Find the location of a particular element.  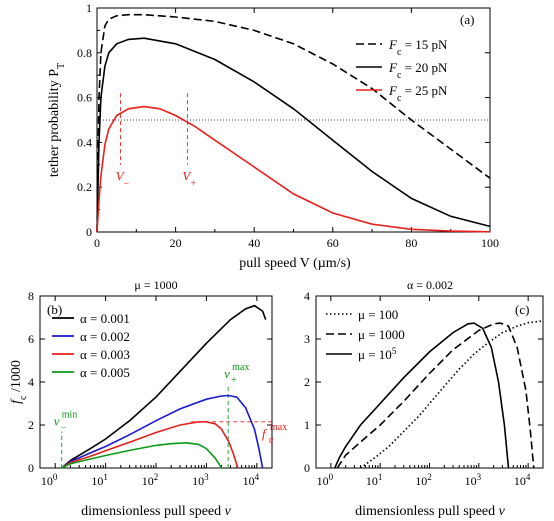

panel-c-xlabel-var: v is located at coordinates (502, 511).